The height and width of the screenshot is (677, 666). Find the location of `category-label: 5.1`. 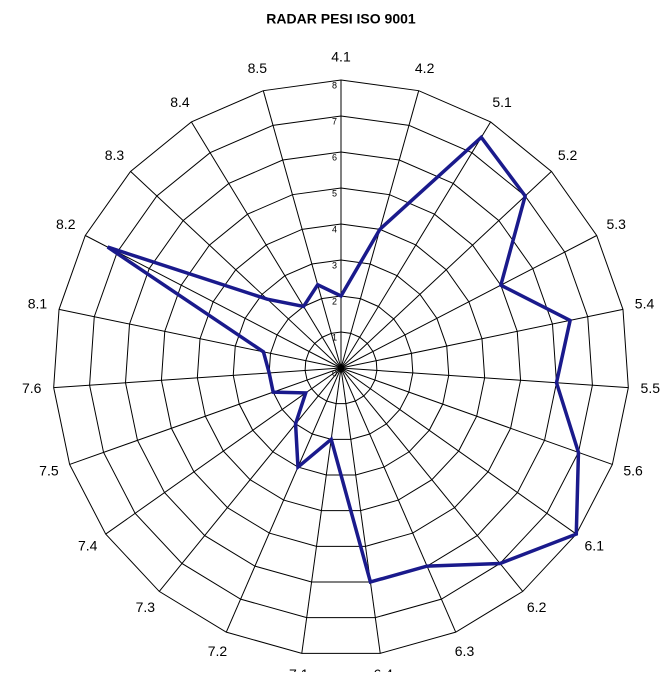

category-label: 5.1 is located at coordinates (502, 102).